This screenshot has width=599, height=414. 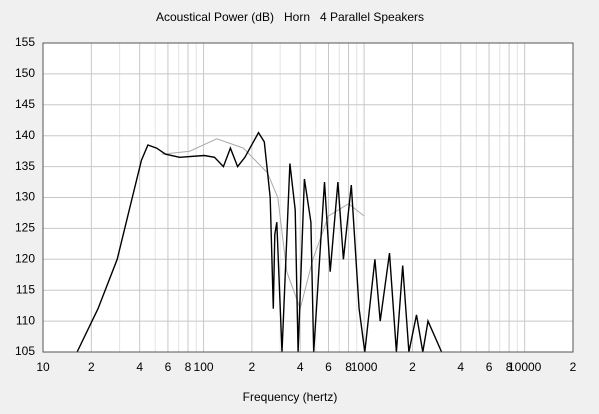 What do you see at coordinates (25, 73) in the screenshot?
I see `y-tick-label: 150` at bounding box center [25, 73].